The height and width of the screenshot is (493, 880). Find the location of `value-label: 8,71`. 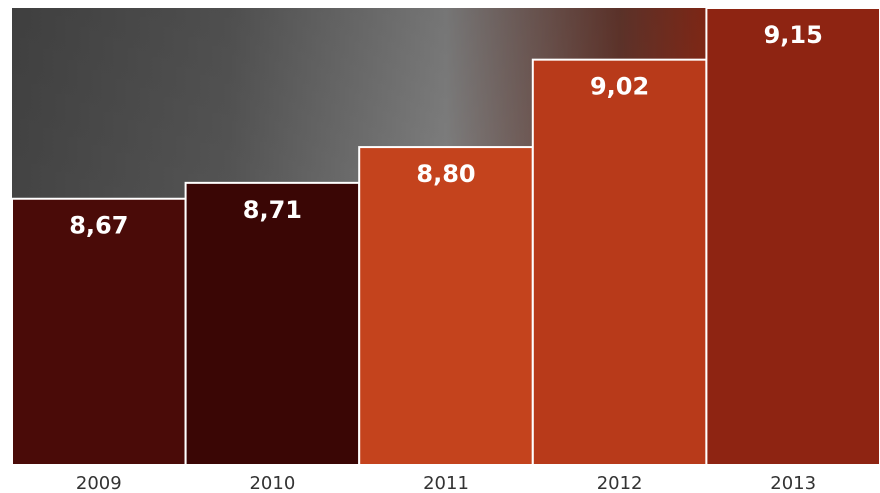

value-label: 8,71 is located at coordinates (272, 210).